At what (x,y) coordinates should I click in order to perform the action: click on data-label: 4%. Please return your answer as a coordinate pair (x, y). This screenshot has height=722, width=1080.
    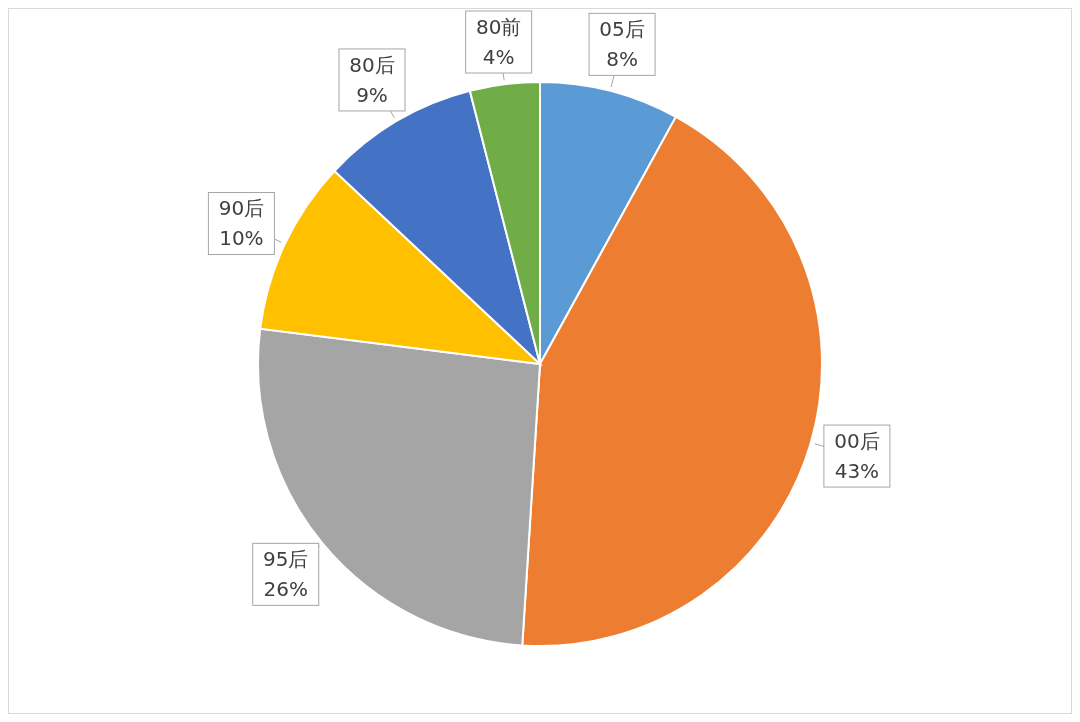
    Looking at the image, I should click on (498, 57).